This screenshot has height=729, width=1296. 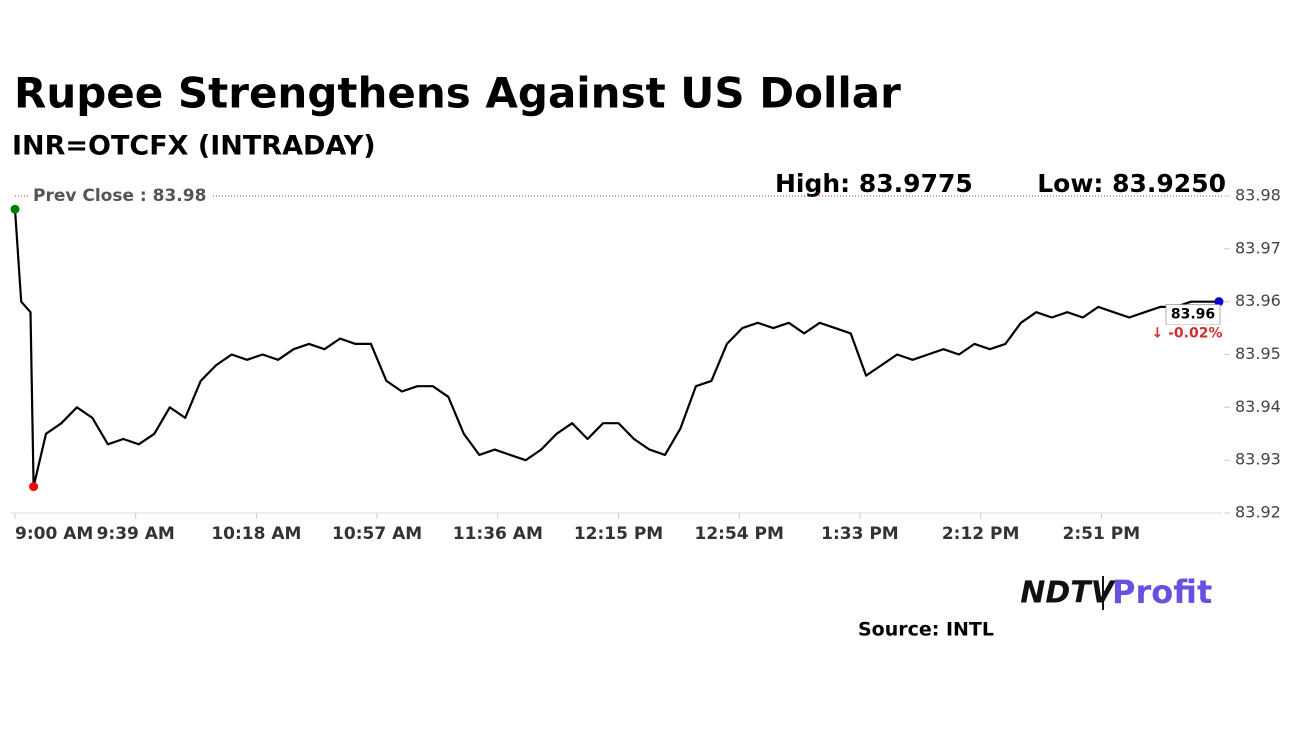 I want to click on change-label: ↓ -0.02%, so click(x=1187, y=334).